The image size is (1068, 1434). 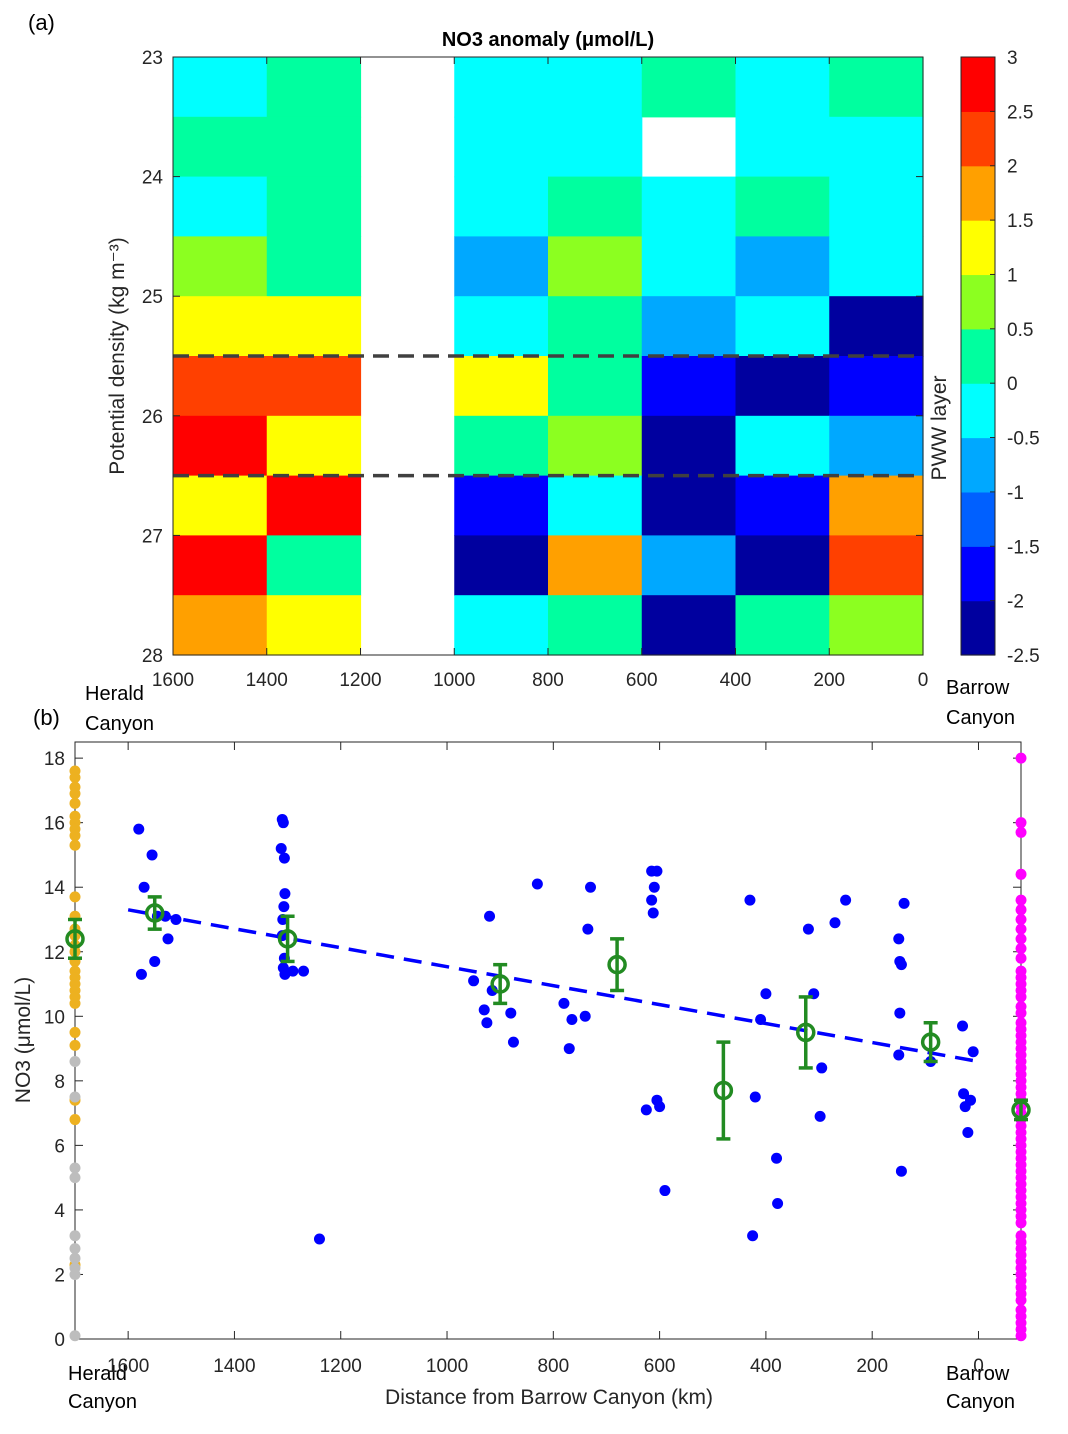 I want to click on herald-label-a-line1: Herald, so click(x=114, y=694).